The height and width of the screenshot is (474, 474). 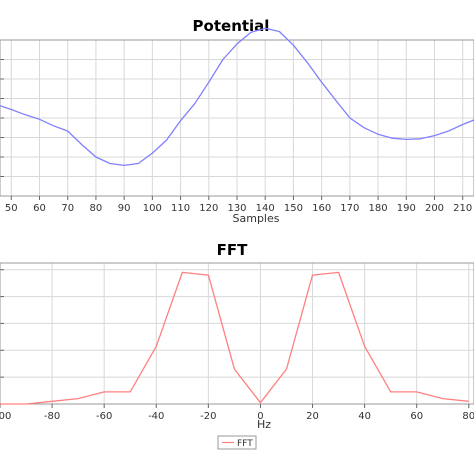 I want to click on fft-legend-label: FFT, so click(x=245, y=444).